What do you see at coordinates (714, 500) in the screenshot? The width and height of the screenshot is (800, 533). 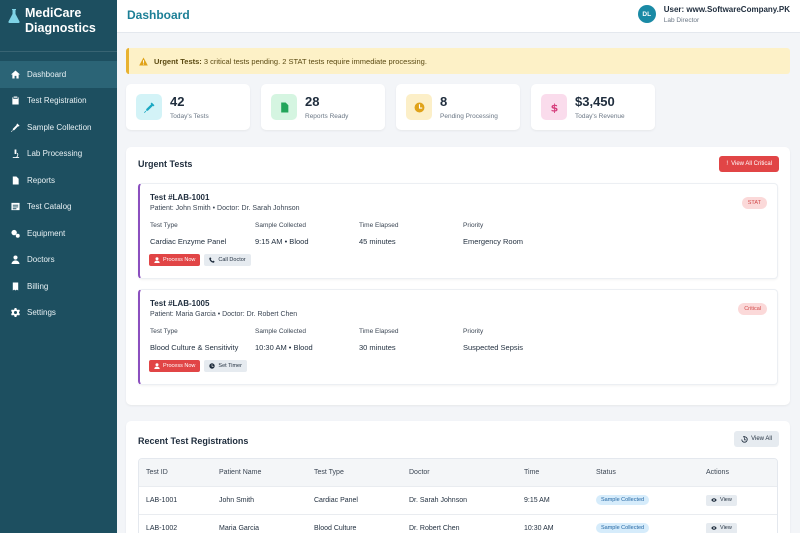 I see `eye-icon` at bounding box center [714, 500].